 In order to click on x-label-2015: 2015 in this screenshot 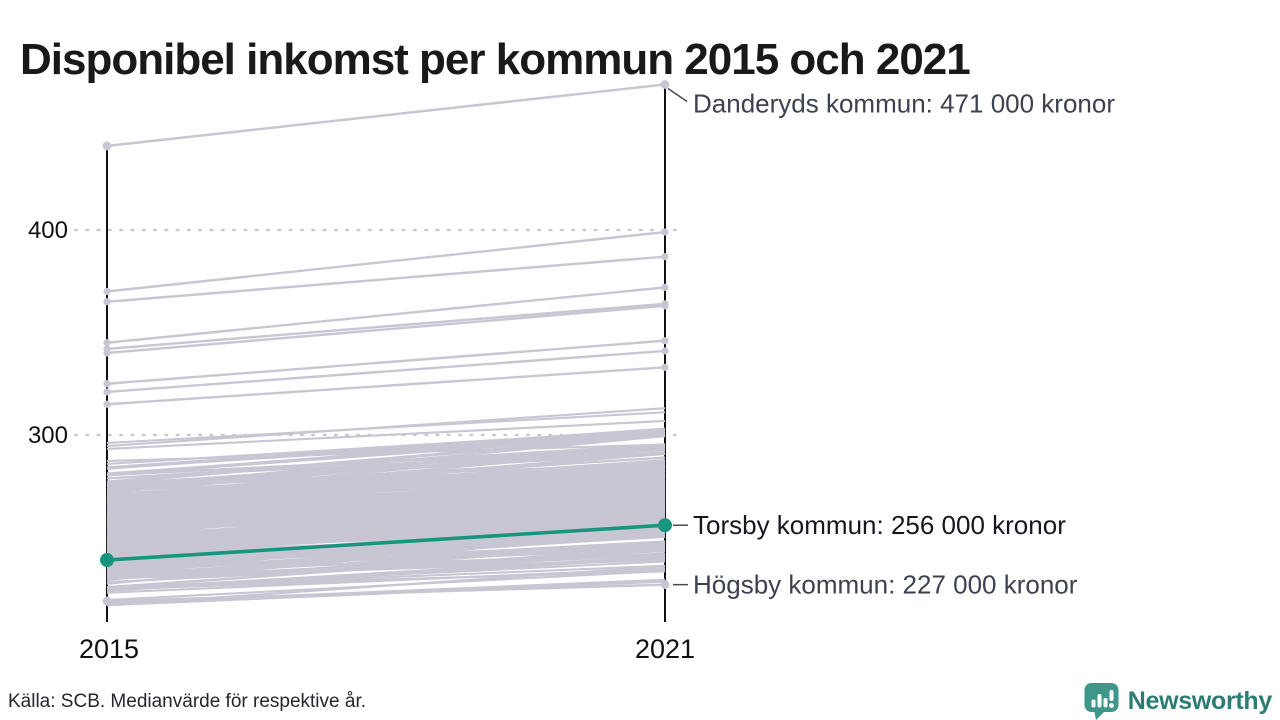, I will do `click(109, 649)`.